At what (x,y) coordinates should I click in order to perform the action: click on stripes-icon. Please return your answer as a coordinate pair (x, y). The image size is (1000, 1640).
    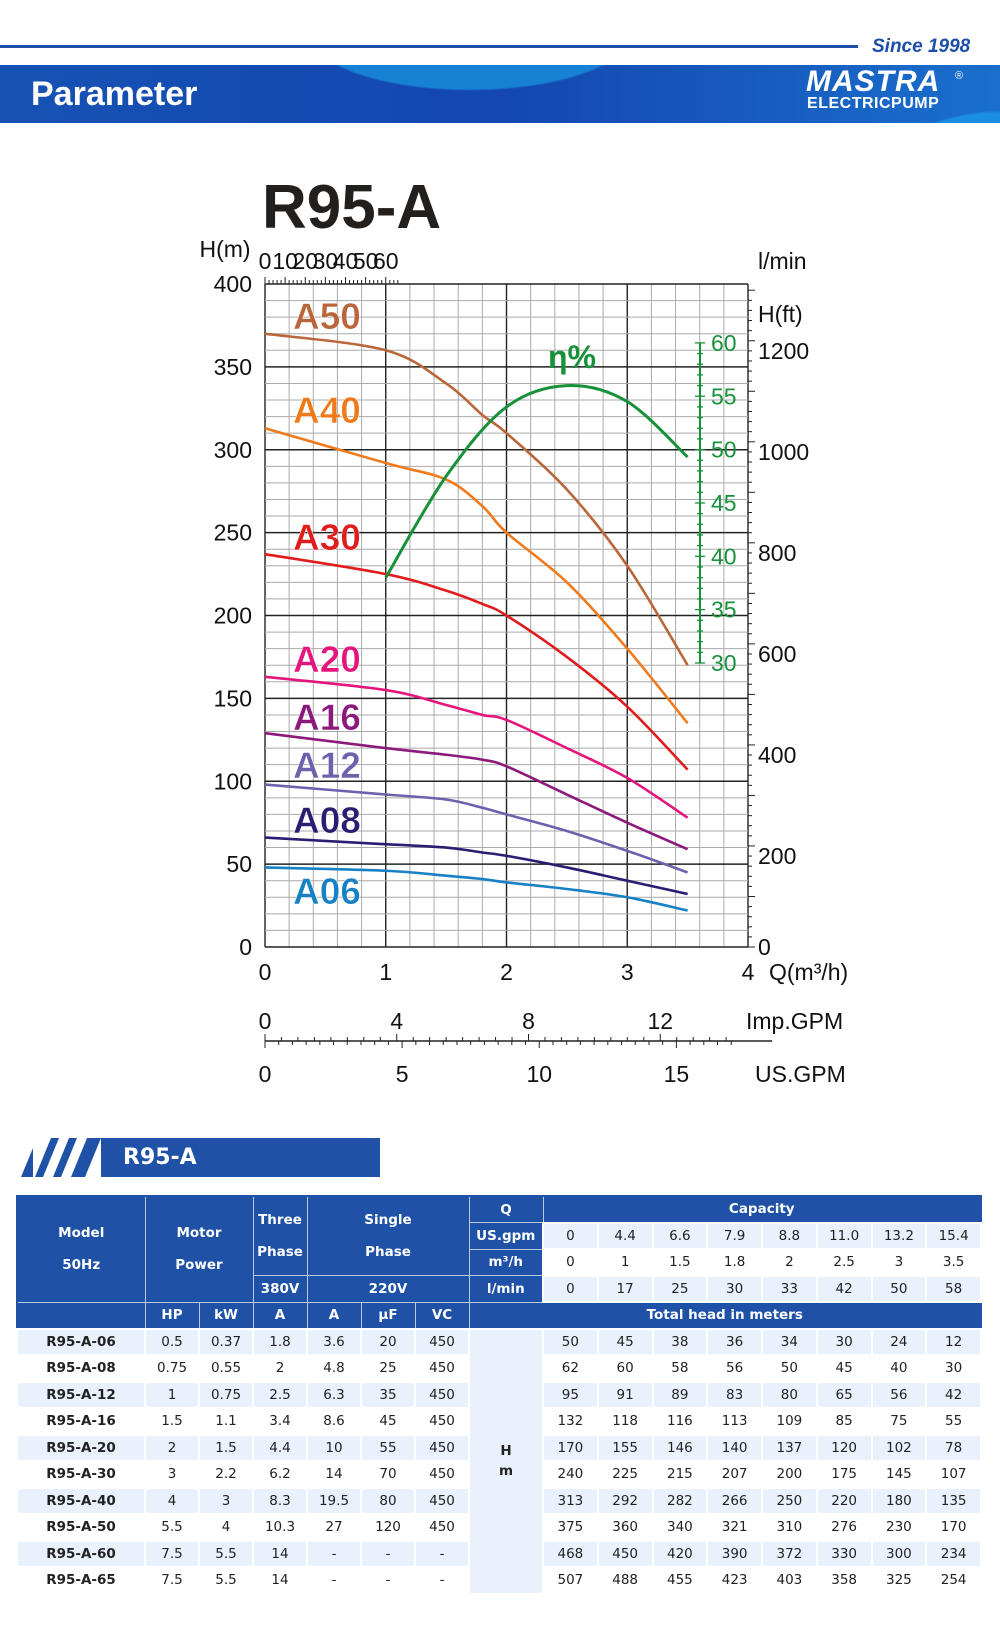
    Looking at the image, I should click on (61, 1157).